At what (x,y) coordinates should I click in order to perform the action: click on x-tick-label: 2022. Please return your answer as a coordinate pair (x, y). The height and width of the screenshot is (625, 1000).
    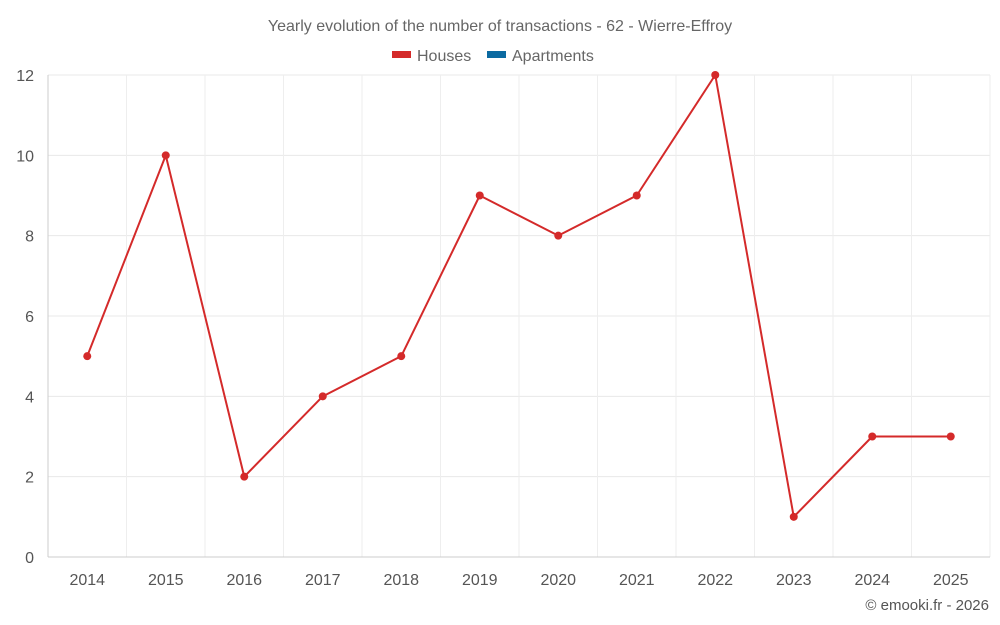
    Looking at the image, I should click on (715, 580).